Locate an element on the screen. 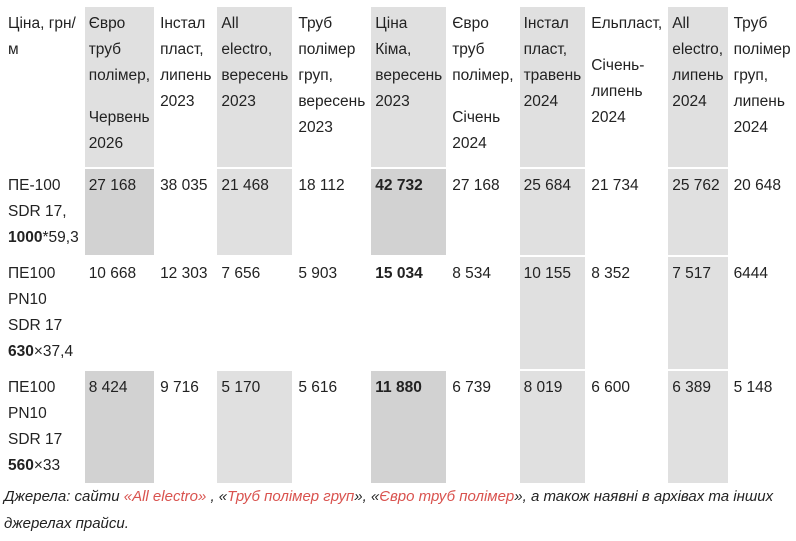  header-cell: Євро труб полімер, Червень 2026 is located at coordinates (119, 87).